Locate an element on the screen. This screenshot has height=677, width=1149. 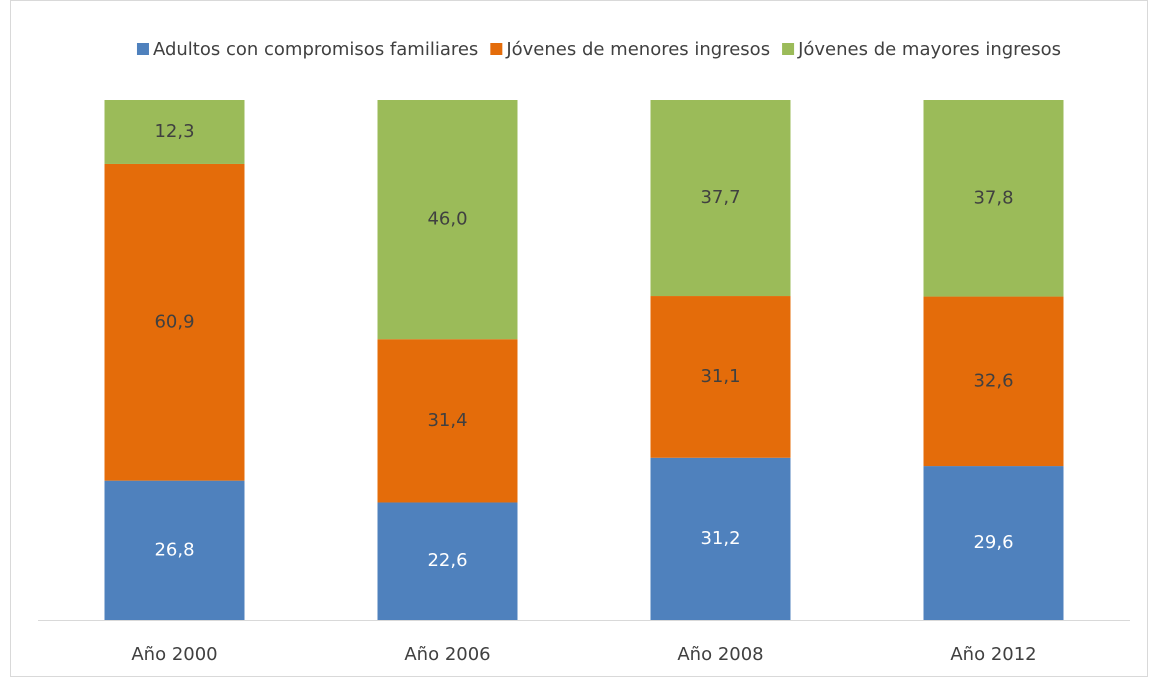
x-tick-label: Año 2006 is located at coordinates (447, 654).